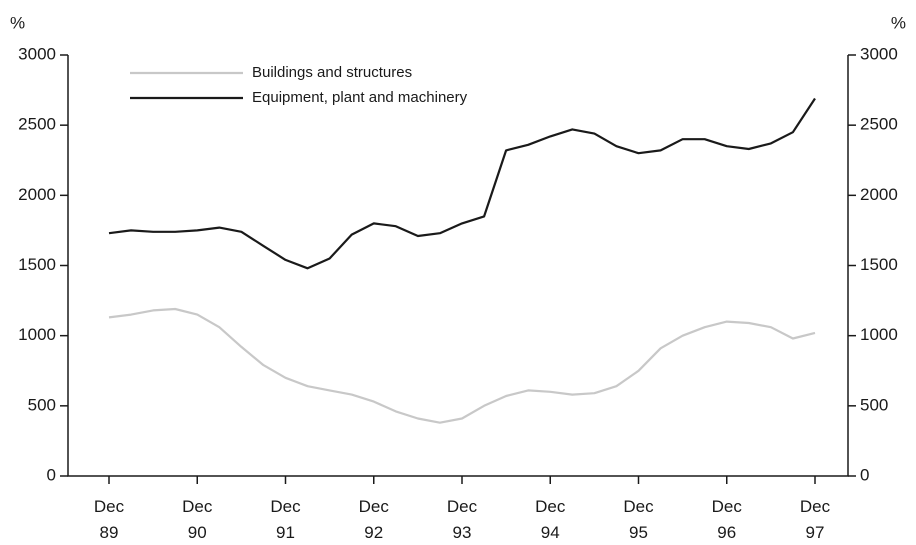 This screenshot has height=545, width=916. I want to click on x-tick-label: Dec 94, so click(550, 519).